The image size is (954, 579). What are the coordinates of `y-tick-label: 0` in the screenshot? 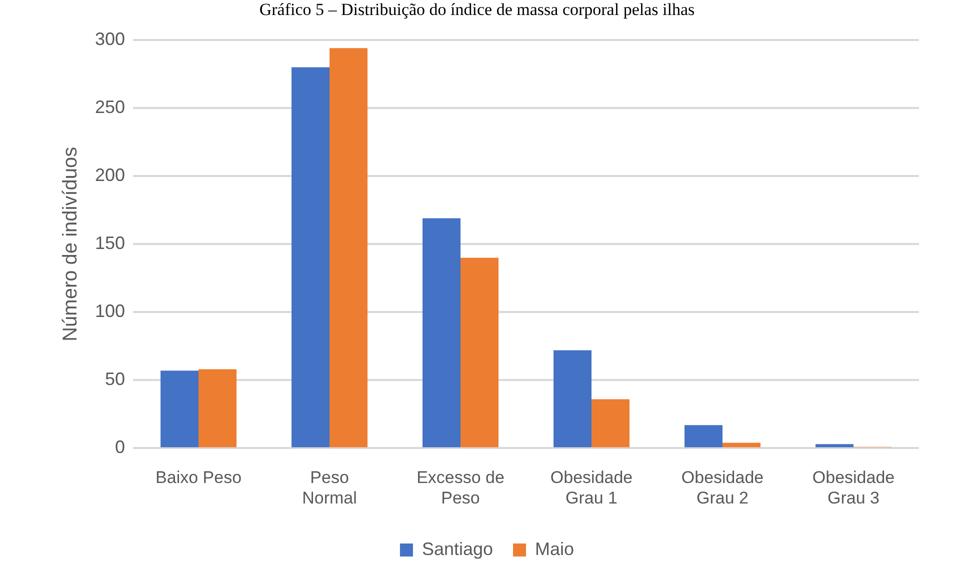 It's located at (120, 447).